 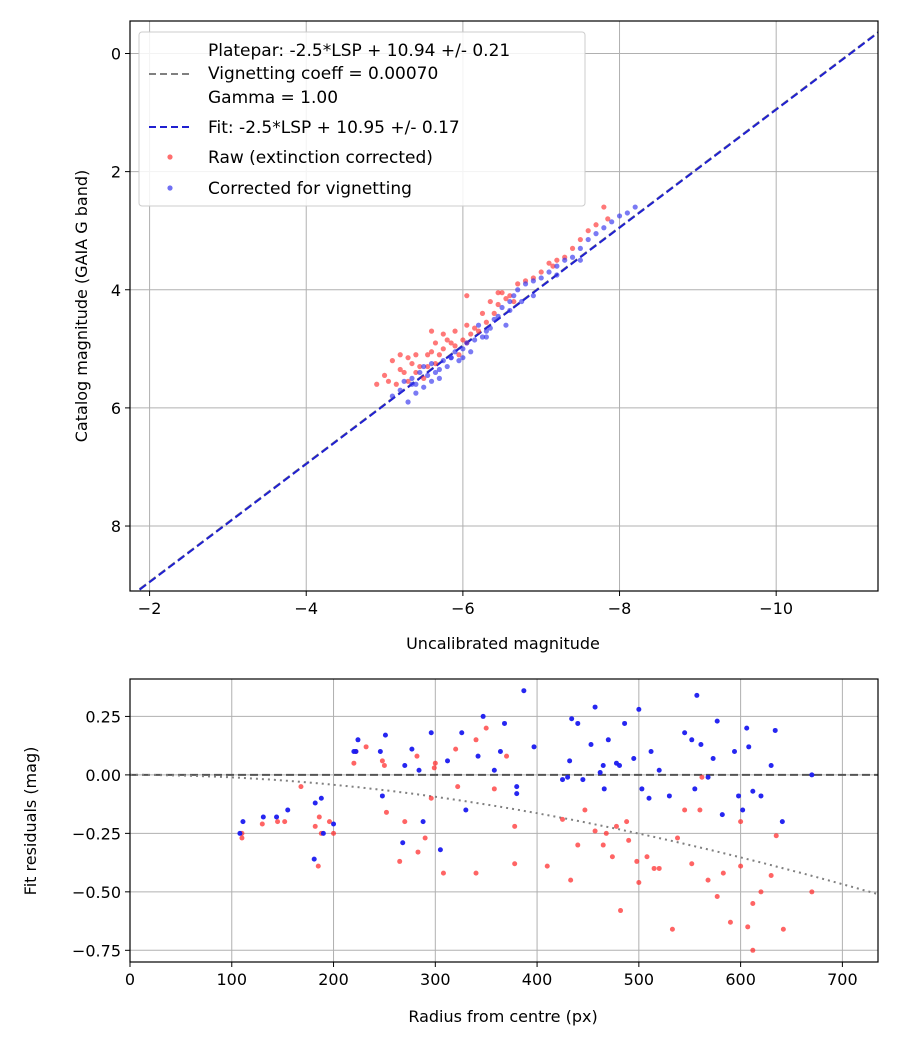 I want to click on y-tick-label: −0.50, so click(x=96, y=892).